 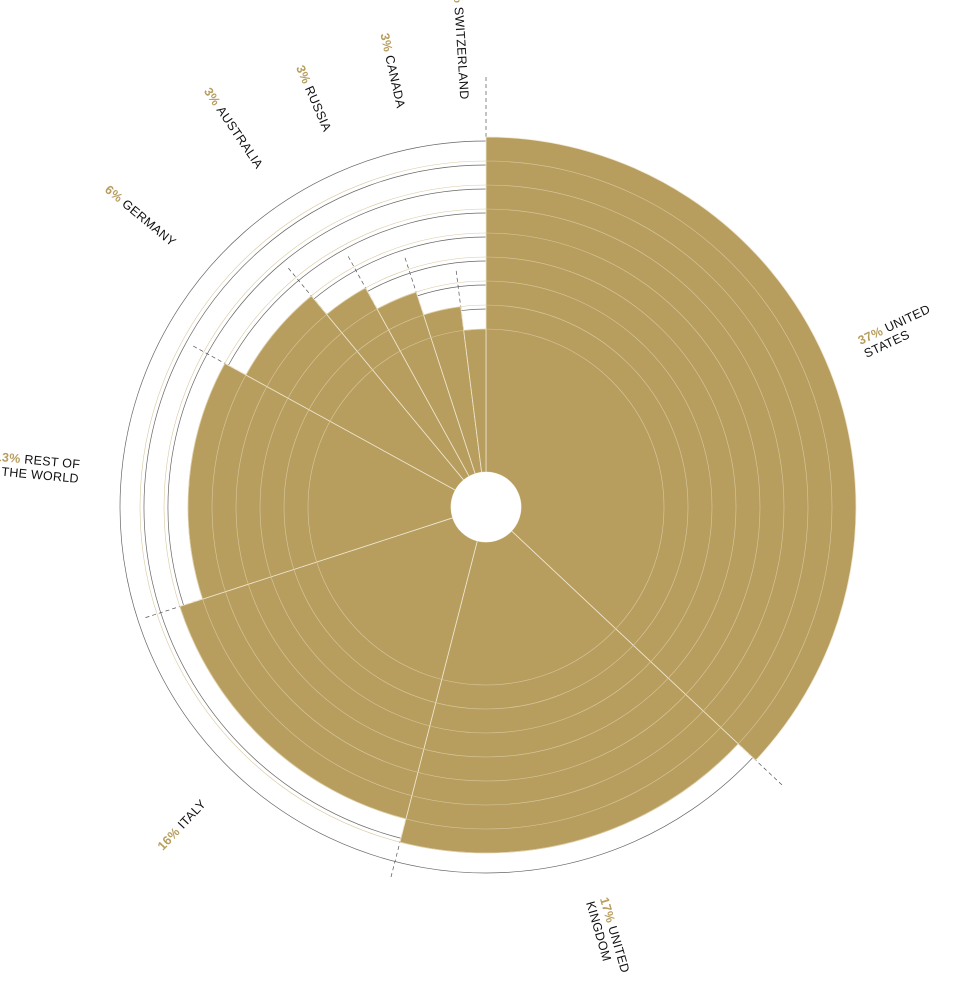 I want to click on label-australia: 3% AUSTRALIA, so click(x=233, y=128).